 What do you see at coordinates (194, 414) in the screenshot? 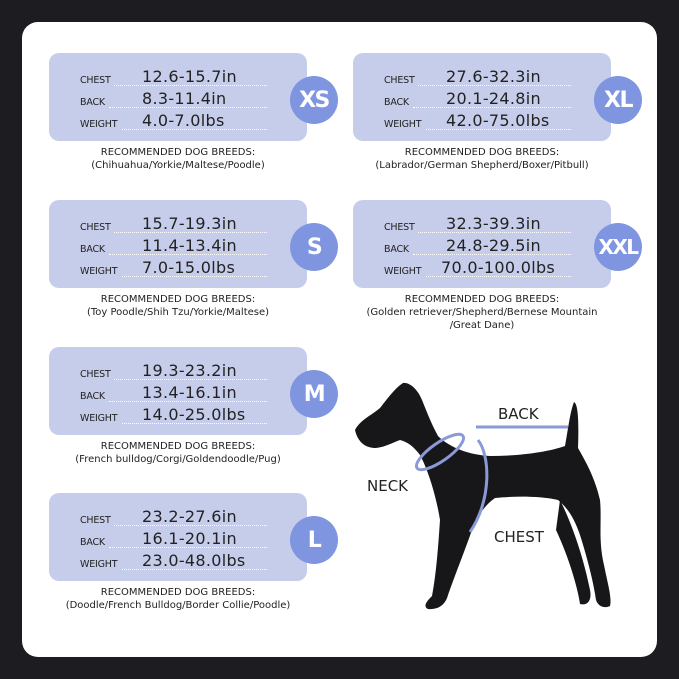
I see `value-weight: 14.0-25.0lbs` at bounding box center [194, 414].